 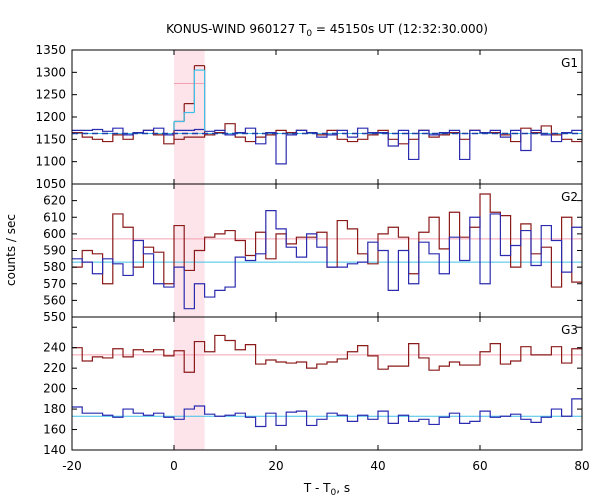 I want to click on panel-label-G3: G3, so click(x=569, y=330).